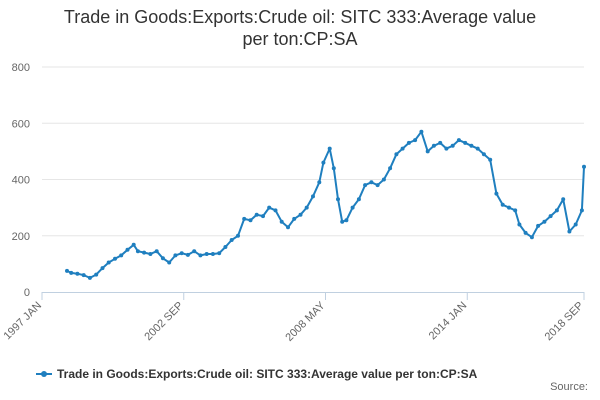  I want to click on chart-title-line-2: per ton:CP:SA, so click(300, 39).